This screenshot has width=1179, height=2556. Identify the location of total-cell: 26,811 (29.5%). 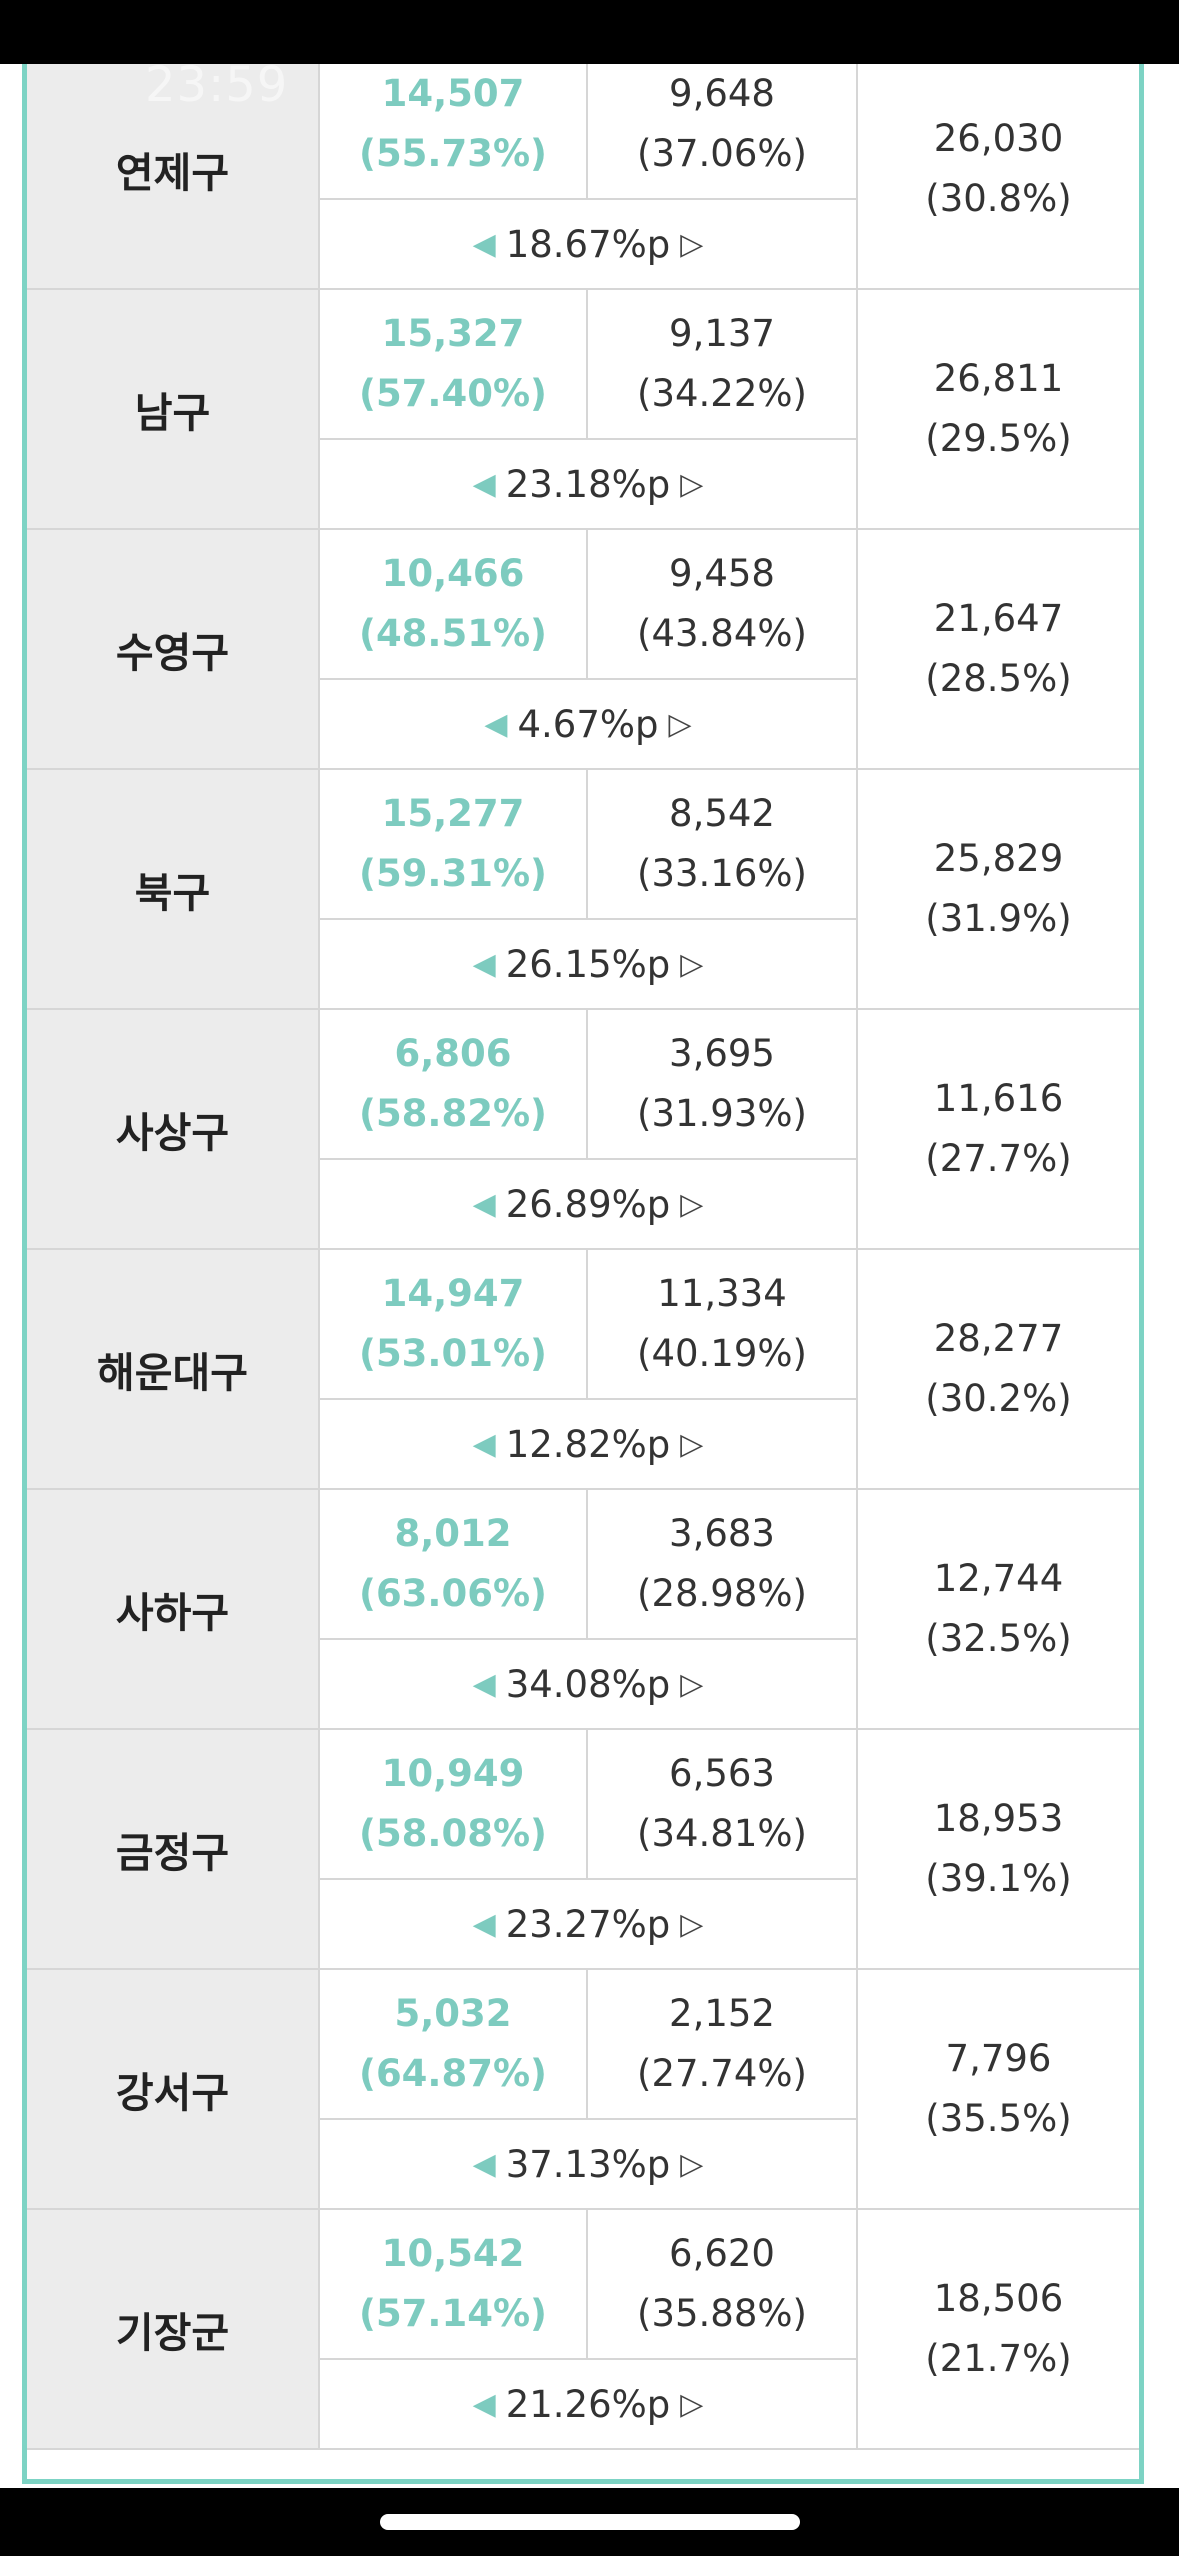
(997, 409).